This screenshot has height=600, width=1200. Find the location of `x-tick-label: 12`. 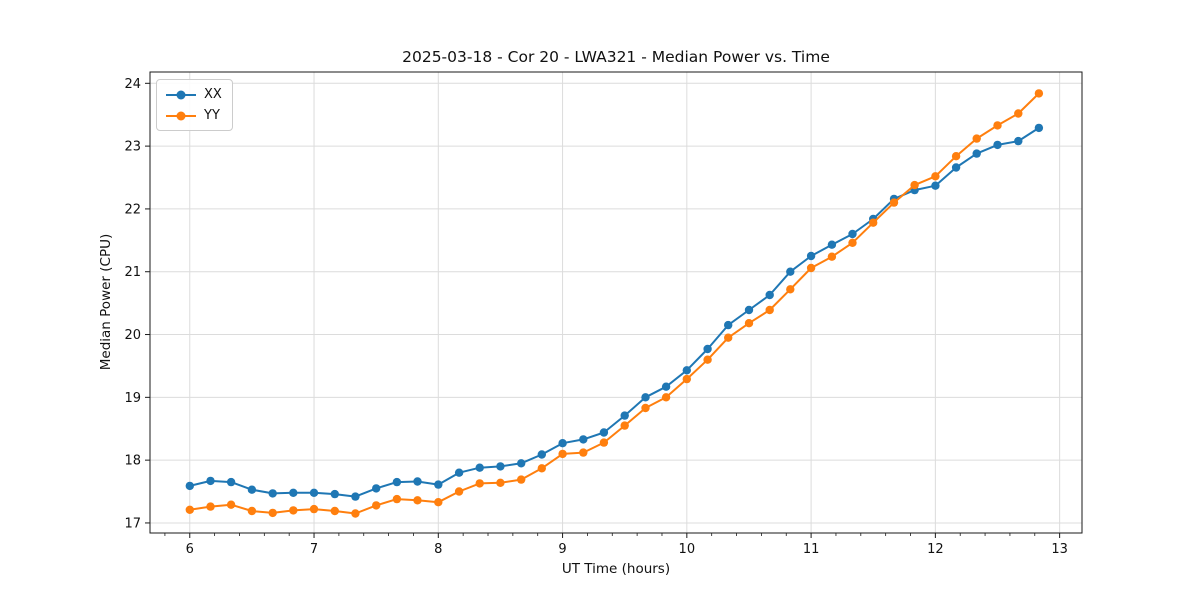

x-tick-label: 12 is located at coordinates (935, 549).